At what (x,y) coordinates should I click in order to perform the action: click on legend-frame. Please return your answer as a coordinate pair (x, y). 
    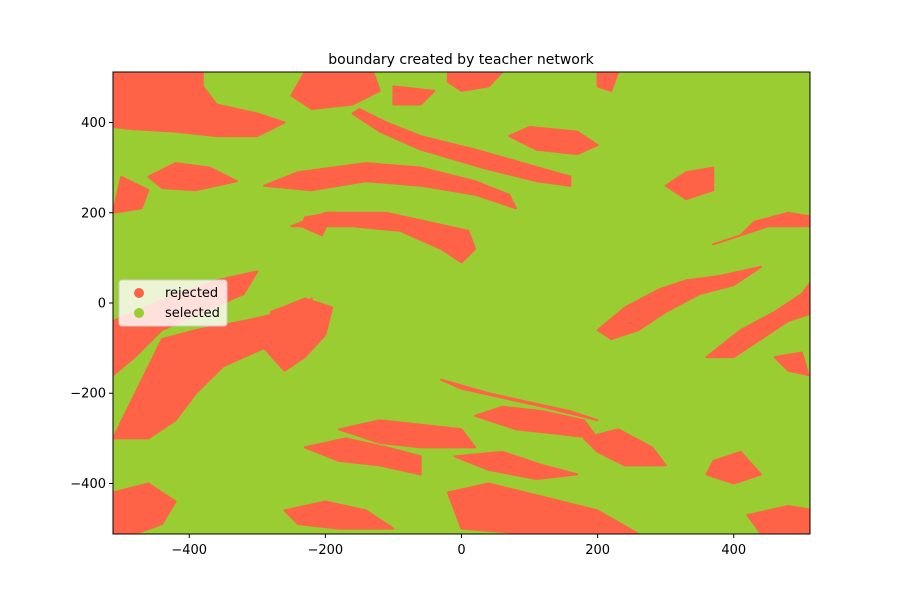
    Looking at the image, I should click on (173, 303).